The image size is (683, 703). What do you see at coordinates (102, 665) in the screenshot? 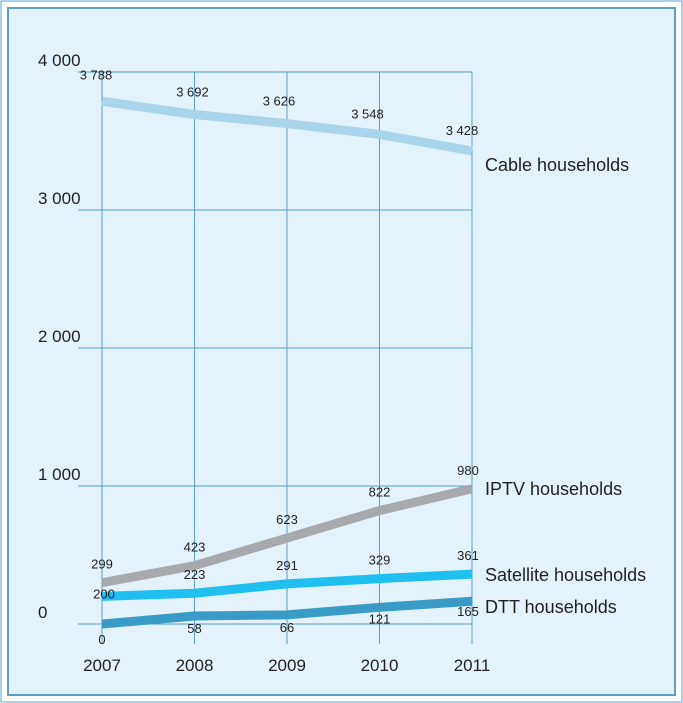
I see `x-tick-label: 2007` at bounding box center [102, 665].